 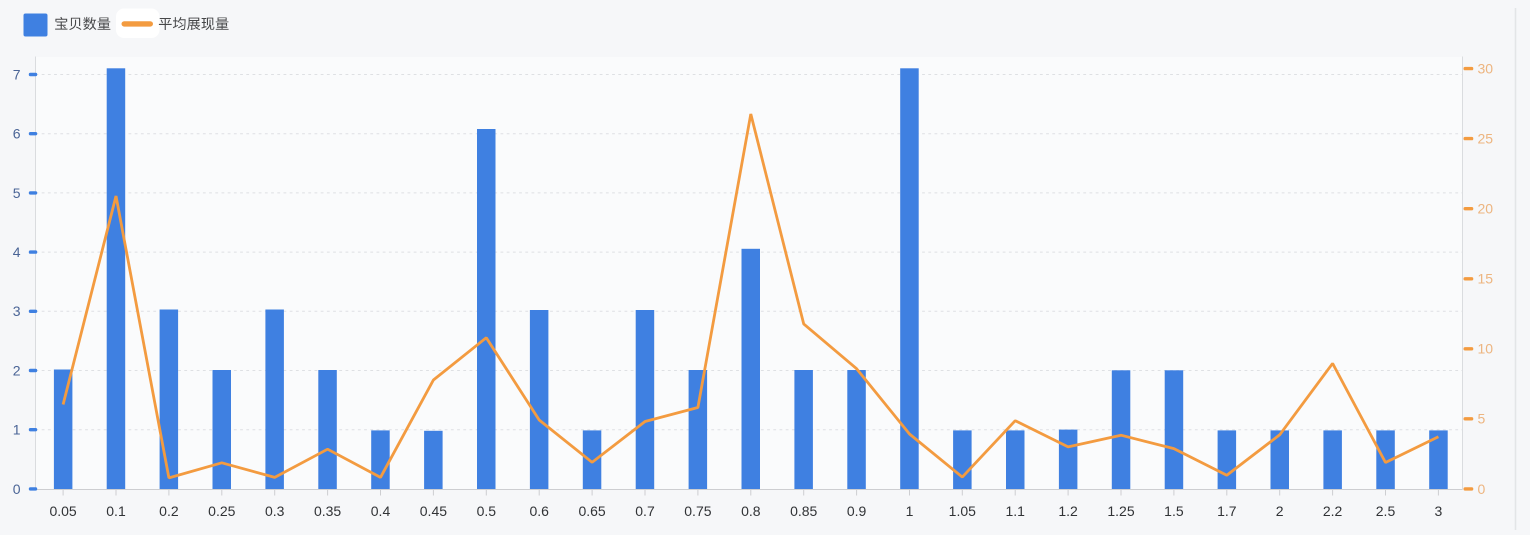 I want to click on svg-text: 0.1, so click(x=116, y=511).